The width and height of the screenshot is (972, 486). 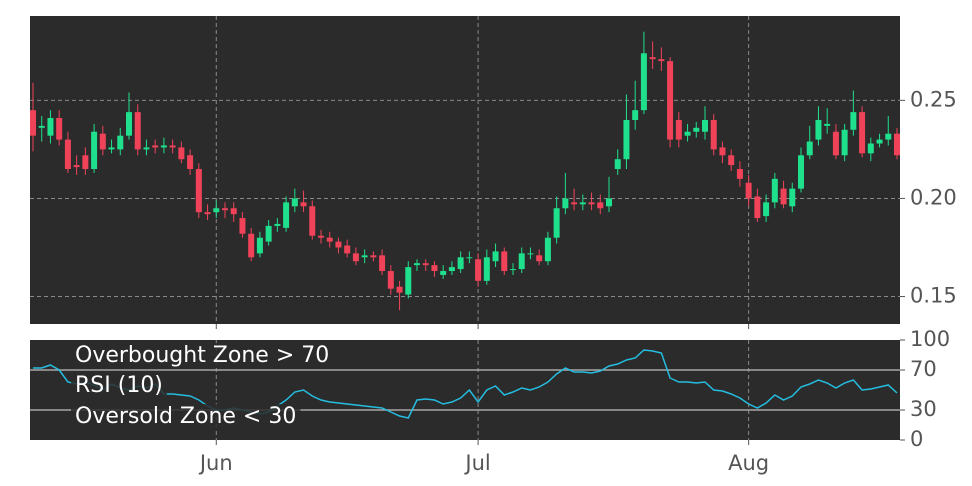 What do you see at coordinates (923, 369) in the screenshot?
I see `y-tick-label: 70` at bounding box center [923, 369].